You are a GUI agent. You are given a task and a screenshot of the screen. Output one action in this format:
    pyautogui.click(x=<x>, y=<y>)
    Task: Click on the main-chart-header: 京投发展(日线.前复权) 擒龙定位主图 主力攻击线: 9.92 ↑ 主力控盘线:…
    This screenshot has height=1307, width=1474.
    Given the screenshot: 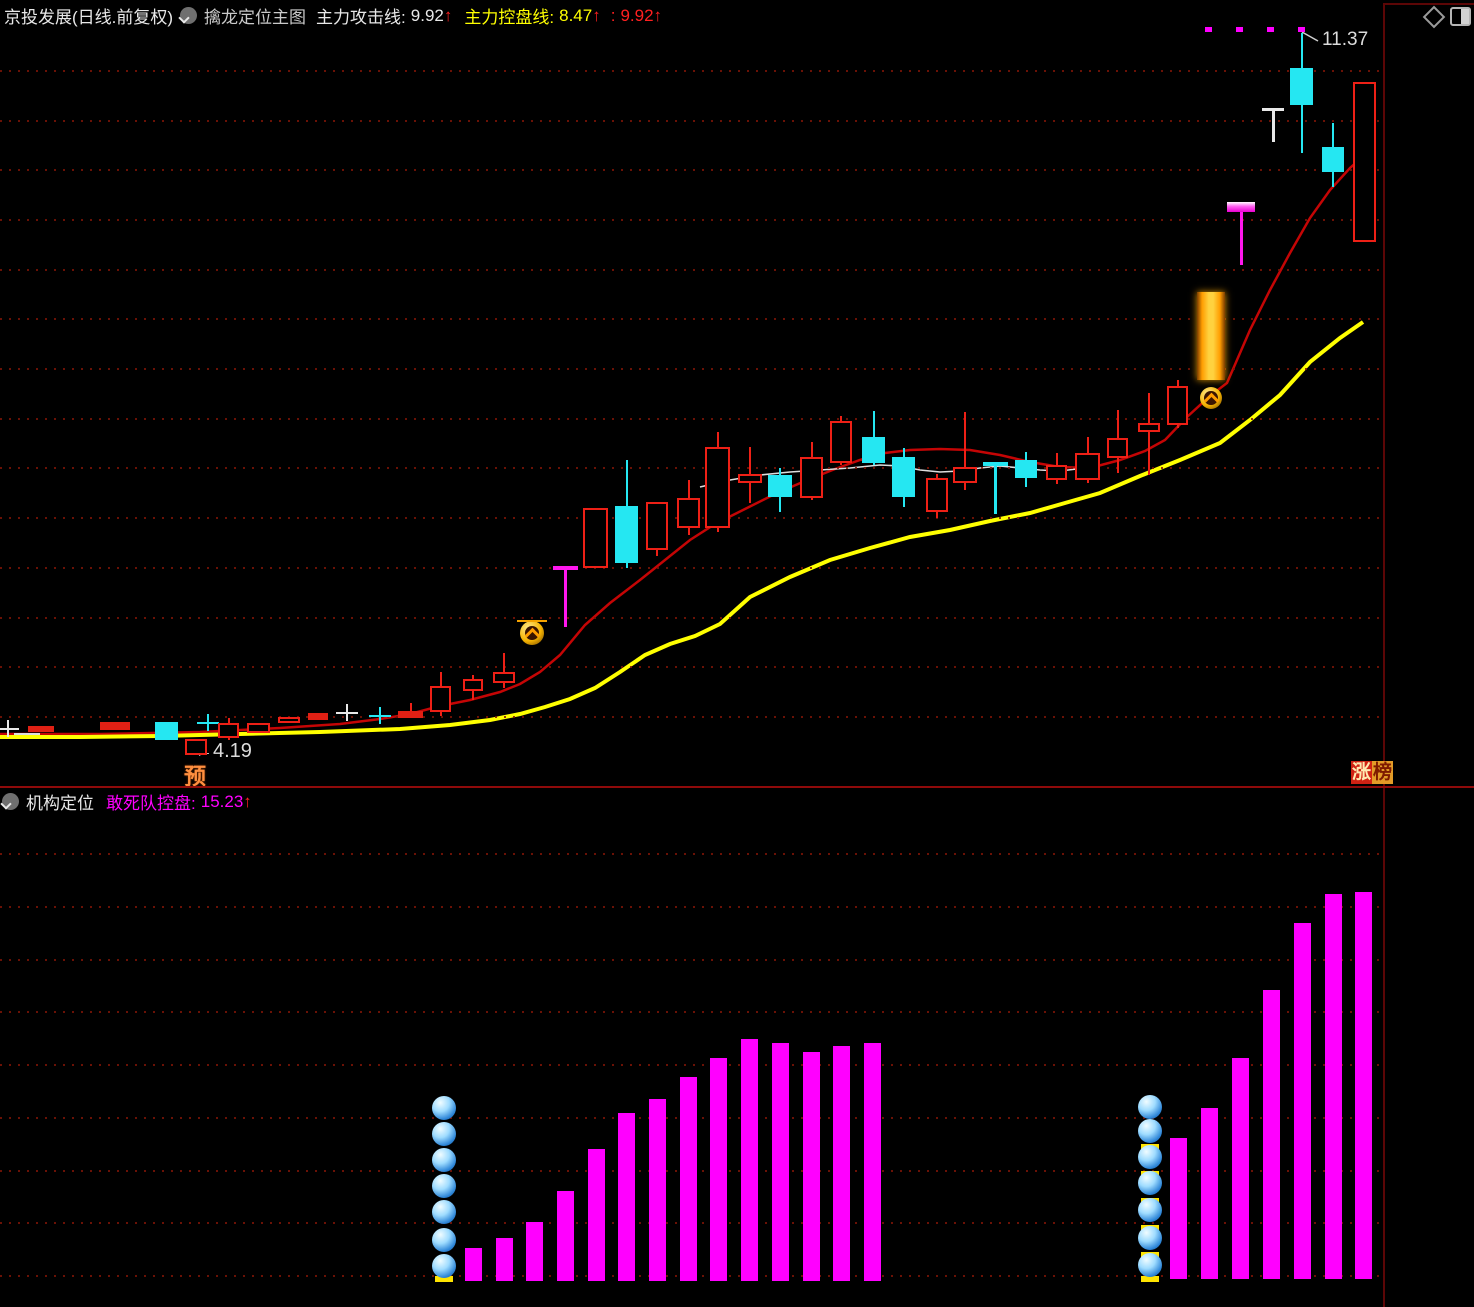 What is the action you would take?
    pyautogui.click(x=333, y=15)
    